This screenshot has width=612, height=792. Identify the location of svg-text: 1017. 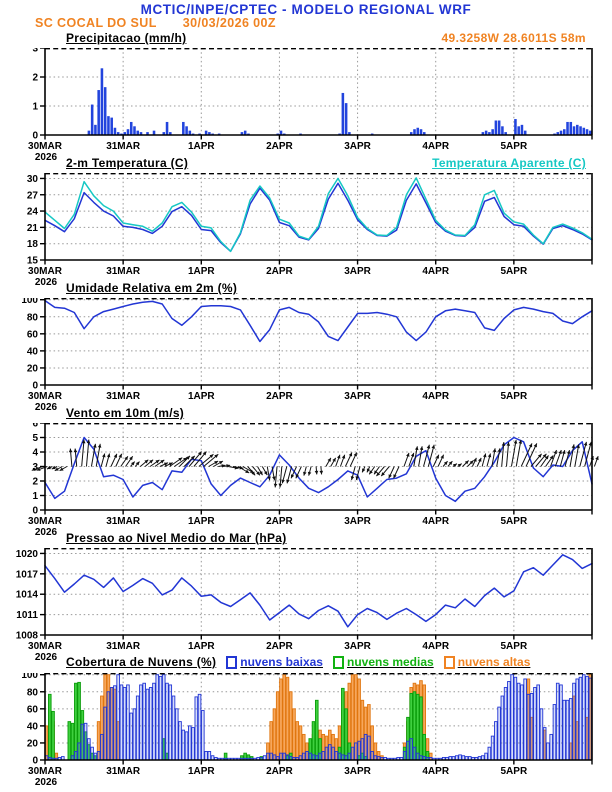
(27, 574).